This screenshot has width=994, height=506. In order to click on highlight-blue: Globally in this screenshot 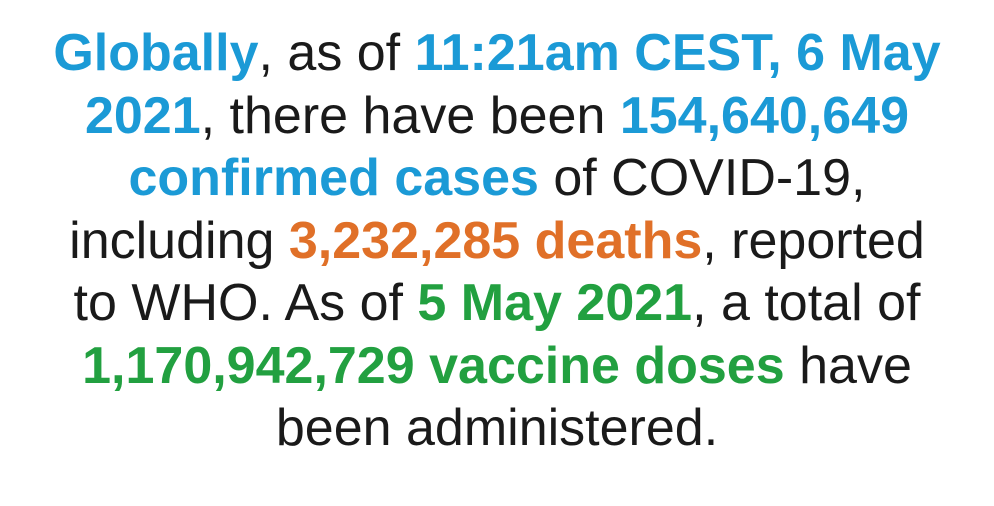, I will do `click(156, 53)`.